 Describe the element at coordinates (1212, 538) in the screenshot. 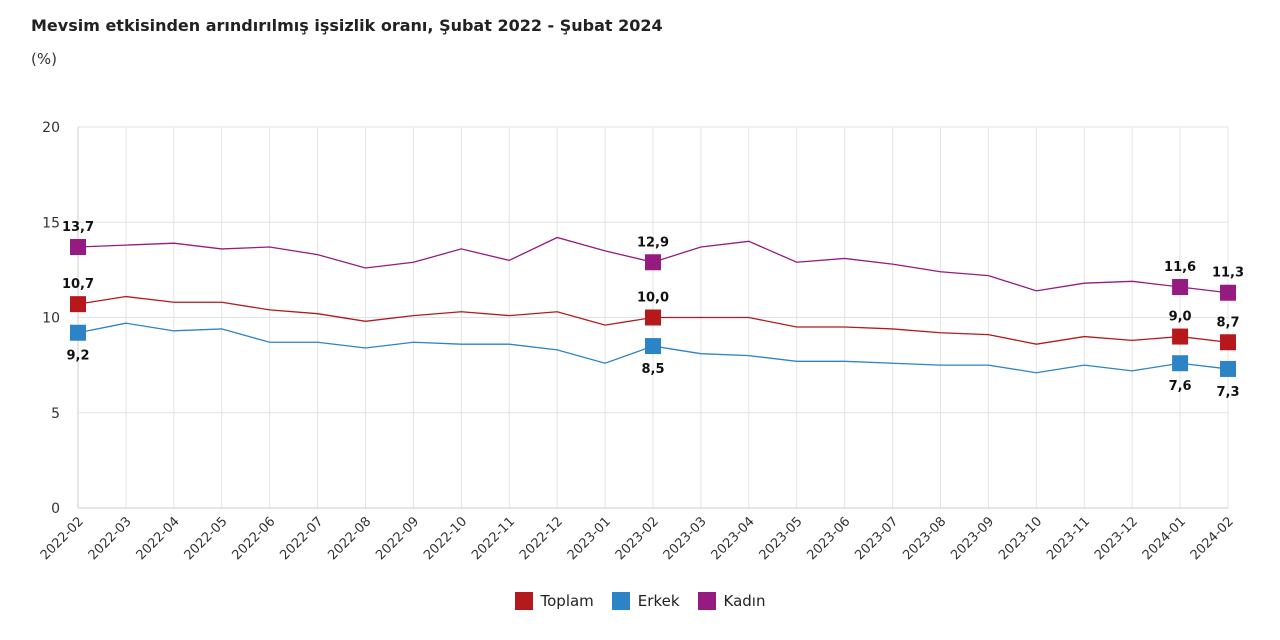

I see `x-tick-label: 2024-02` at that location.